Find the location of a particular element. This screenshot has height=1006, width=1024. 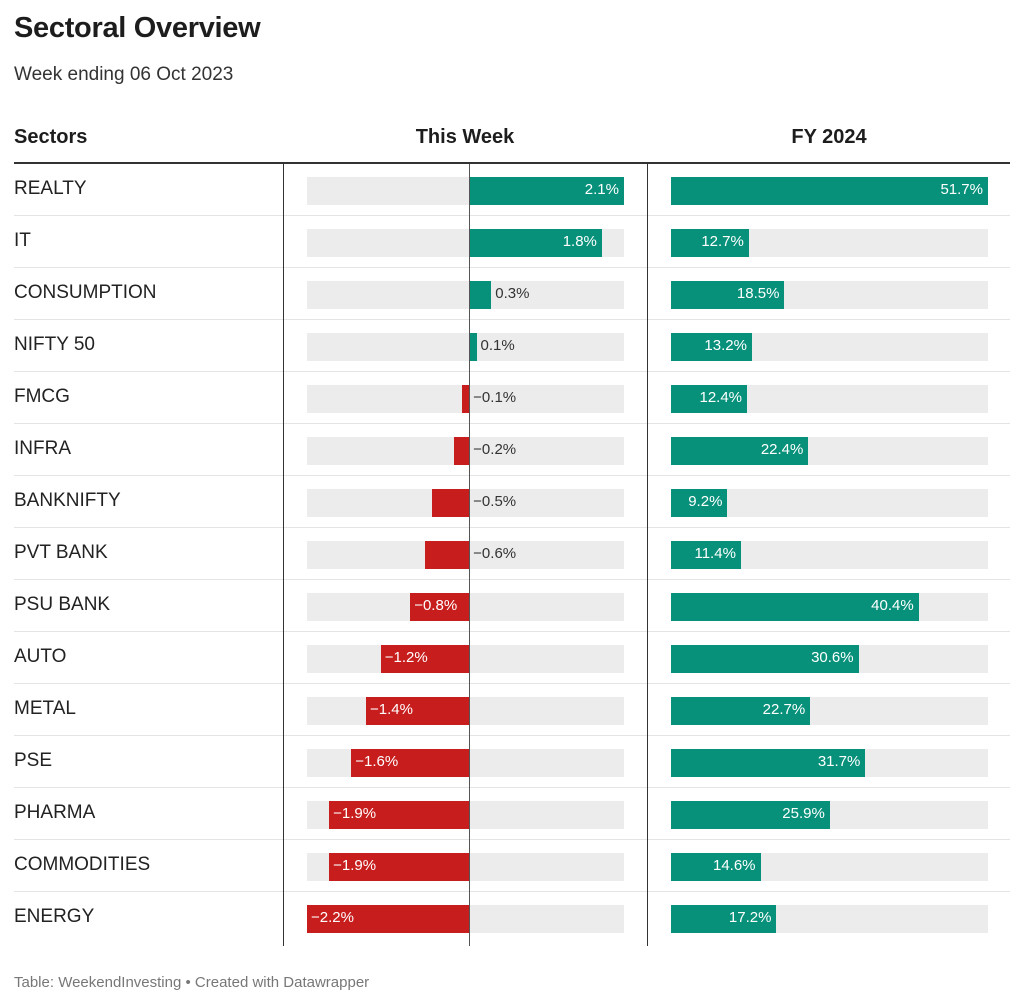

sector-label: BANKNIFTY is located at coordinates (67, 500).